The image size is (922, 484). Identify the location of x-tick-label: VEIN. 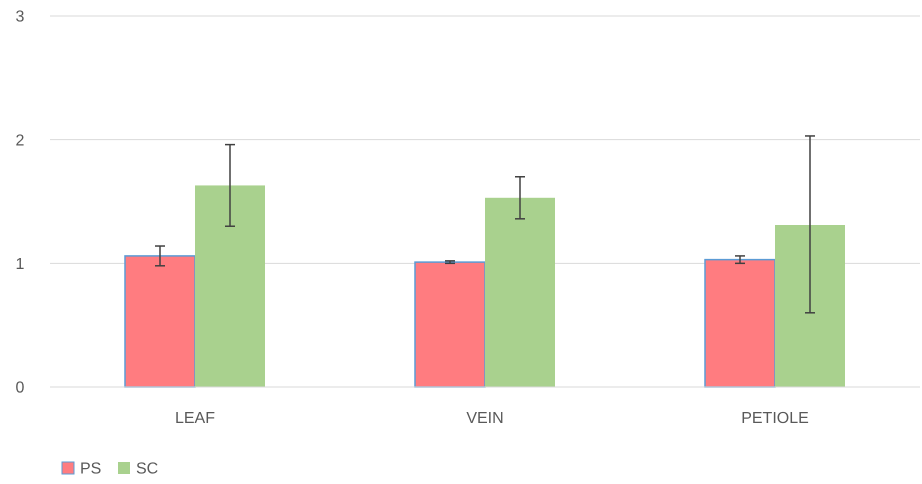
(485, 418).